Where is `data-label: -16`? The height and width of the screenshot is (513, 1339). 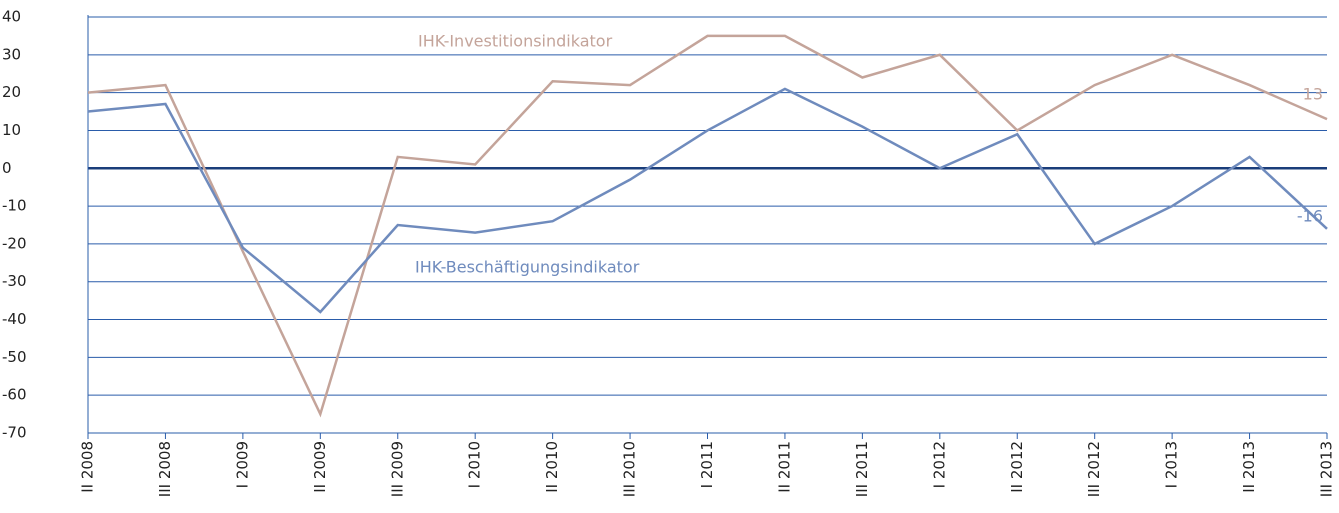 data-label: -16 is located at coordinates (1310, 215).